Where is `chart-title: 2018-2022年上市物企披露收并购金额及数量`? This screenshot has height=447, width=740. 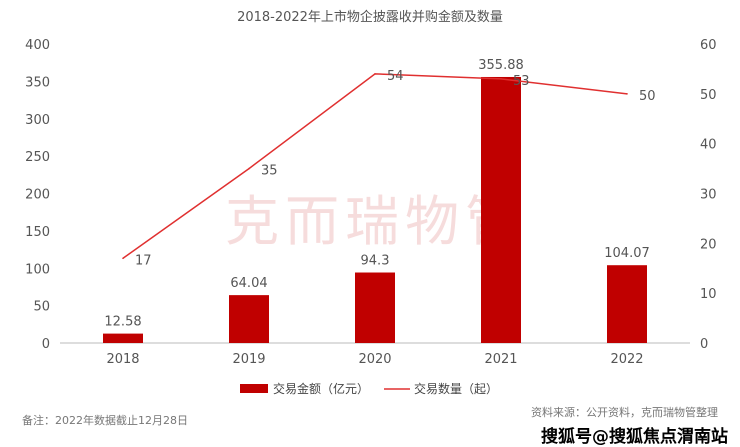
chart-title: 2018-2022年上市物企披露收并购金额及数量 is located at coordinates (370, 17).